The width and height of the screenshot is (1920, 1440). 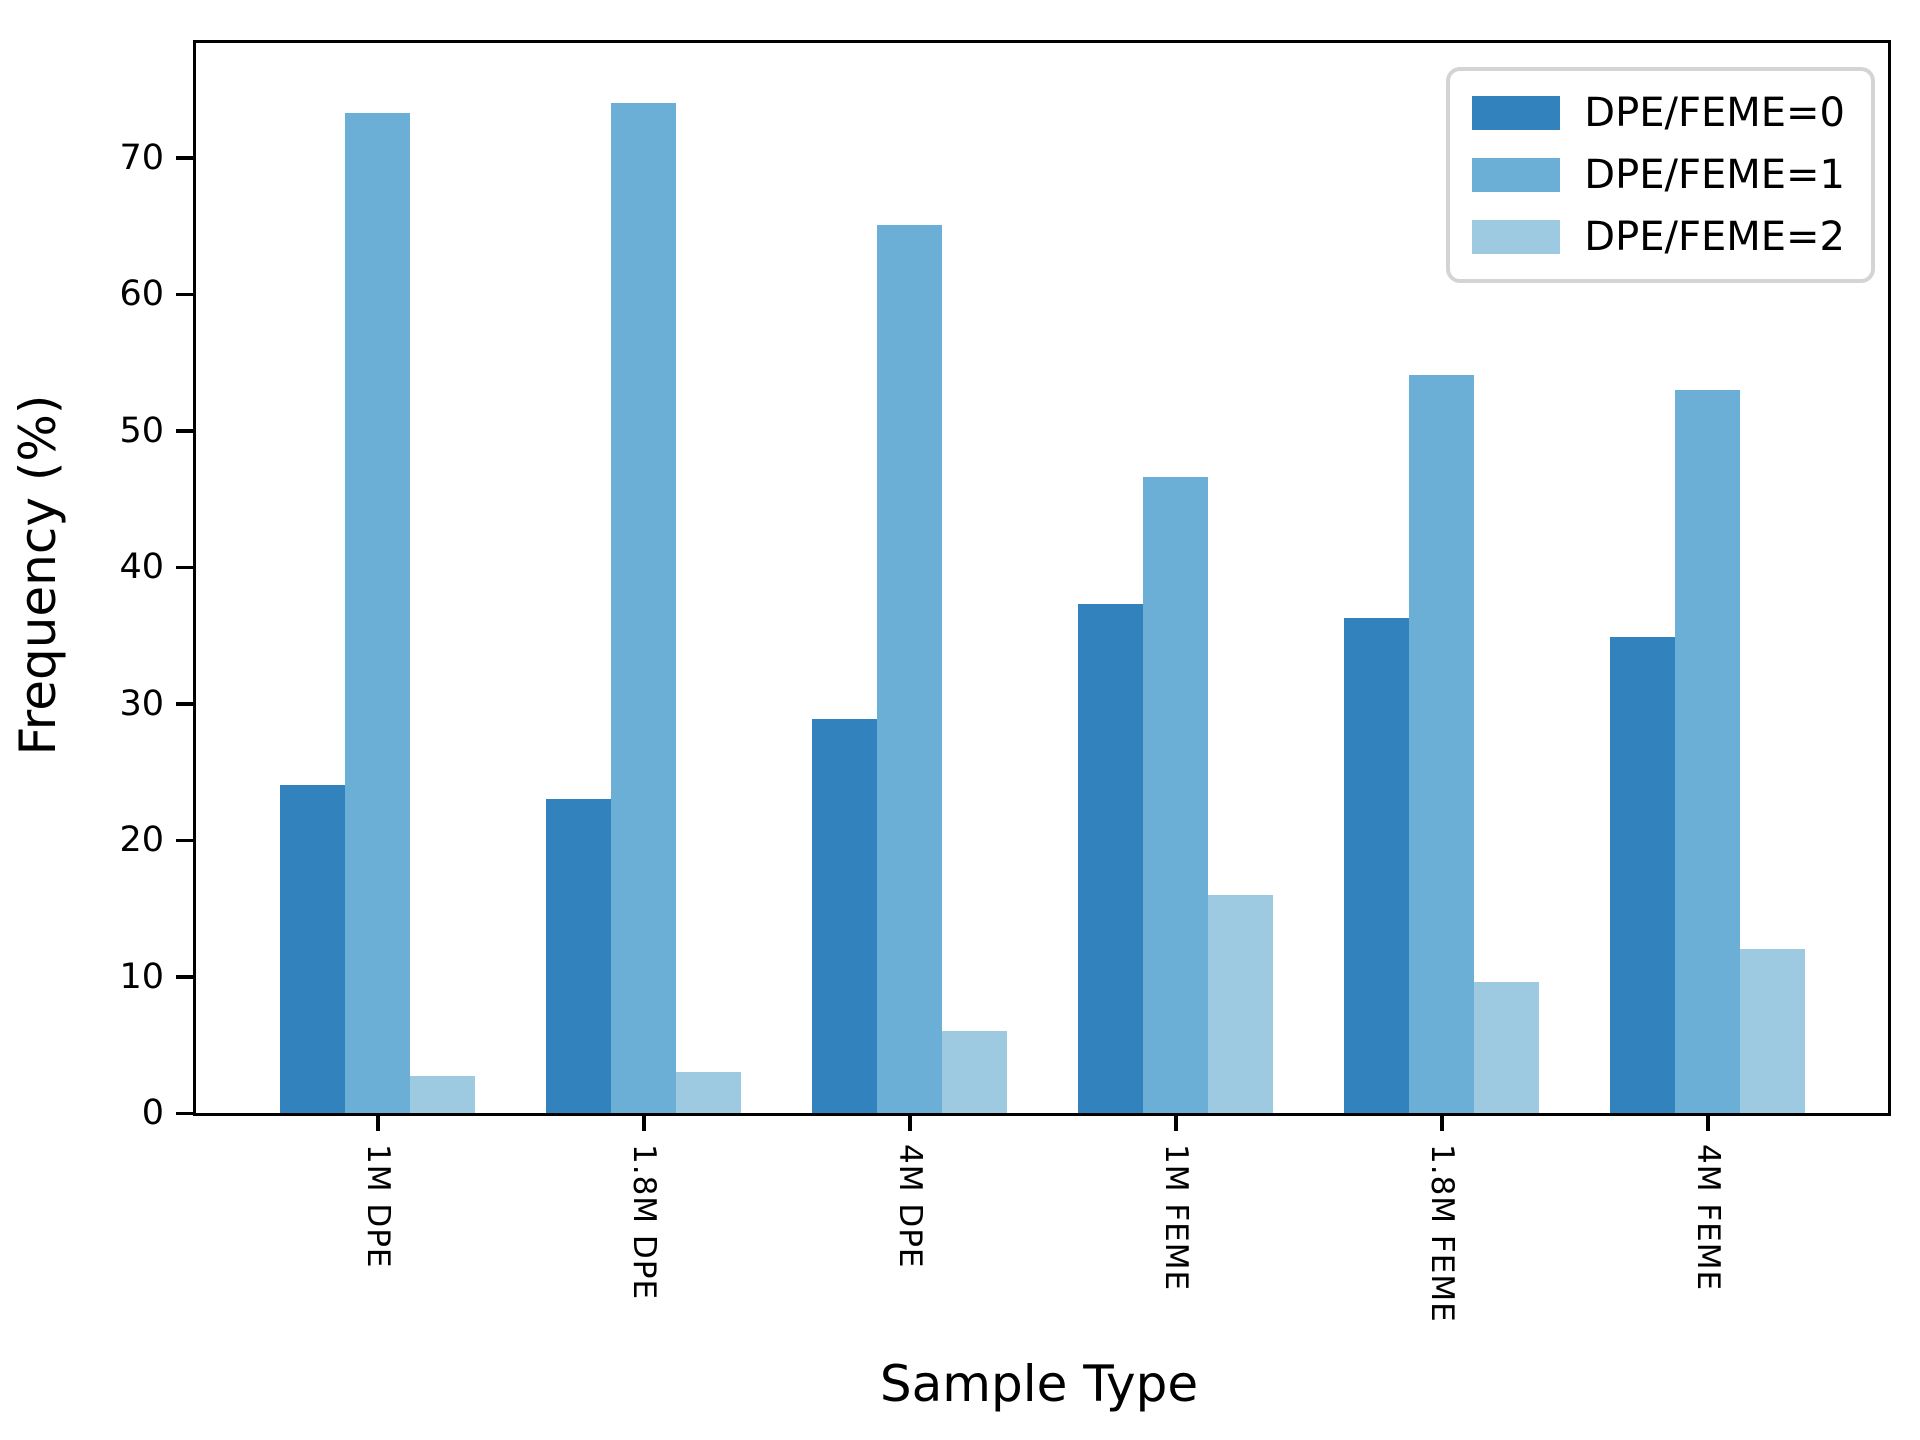 What do you see at coordinates (141, 157) in the screenshot?
I see `y-tick-label-70: 70` at bounding box center [141, 157].